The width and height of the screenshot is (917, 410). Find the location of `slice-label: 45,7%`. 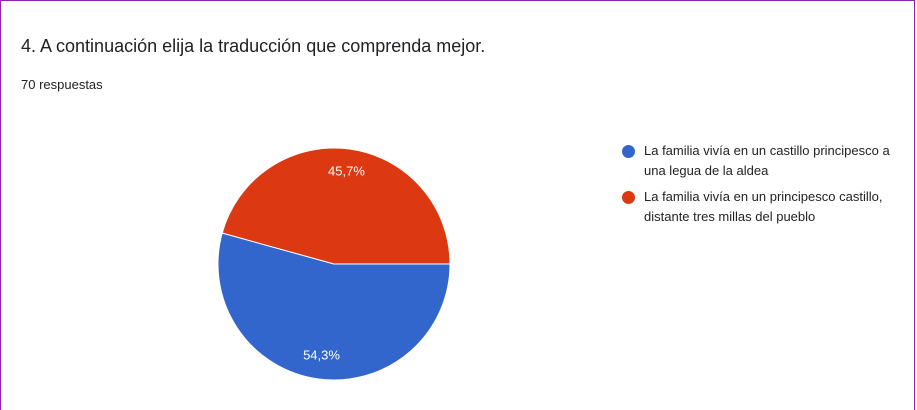

slice-label: 45,7% is located at coordinates (346, 170).